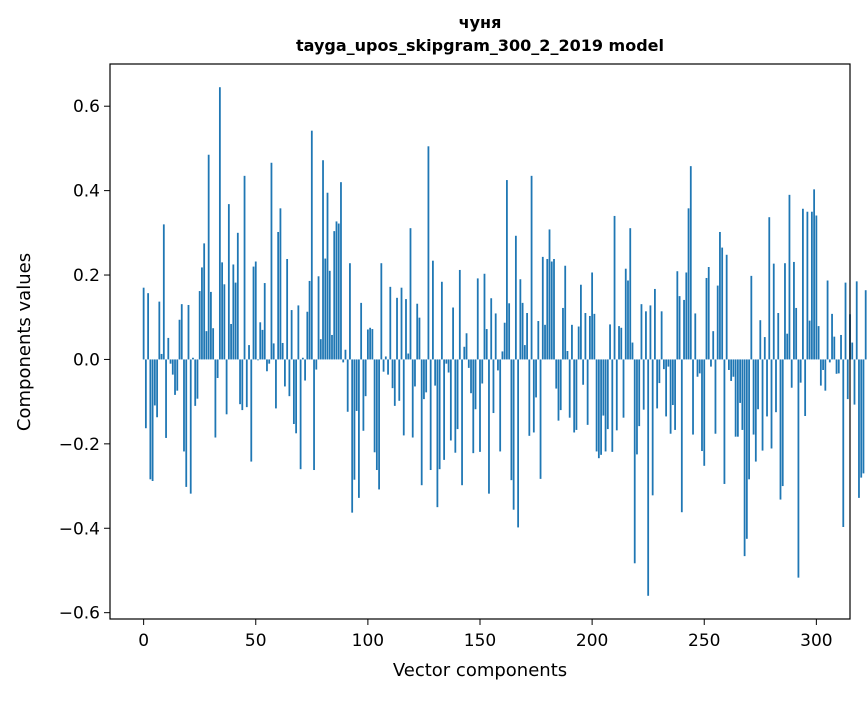  Describe the element at coordinates (816, 641) in the screenshot. I see `x-tick-label: 300` at that location.